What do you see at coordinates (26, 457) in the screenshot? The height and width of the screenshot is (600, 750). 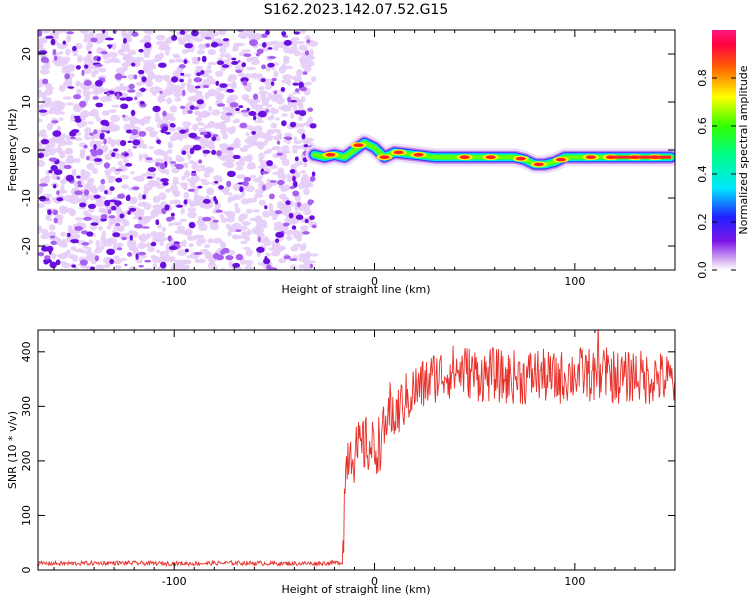 I see `snr-y-tick-labels: 0 100 200 300 400` at bounding box center [26, 457].